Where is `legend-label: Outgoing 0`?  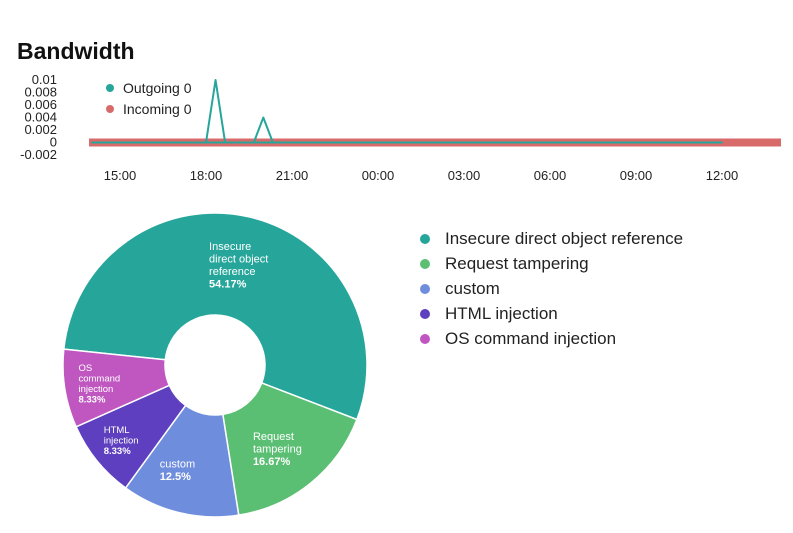
legend-label: Outgoing 0 is located at coordinates (157, 88).